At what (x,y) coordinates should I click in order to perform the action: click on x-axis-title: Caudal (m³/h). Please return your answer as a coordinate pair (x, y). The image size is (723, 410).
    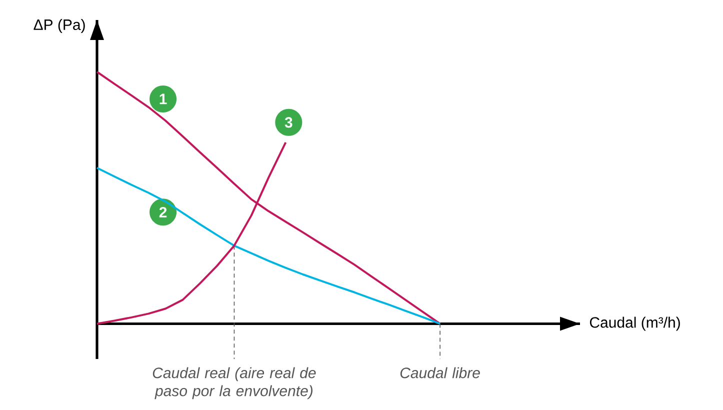
    Looking at the image, I should click on (635, 323).